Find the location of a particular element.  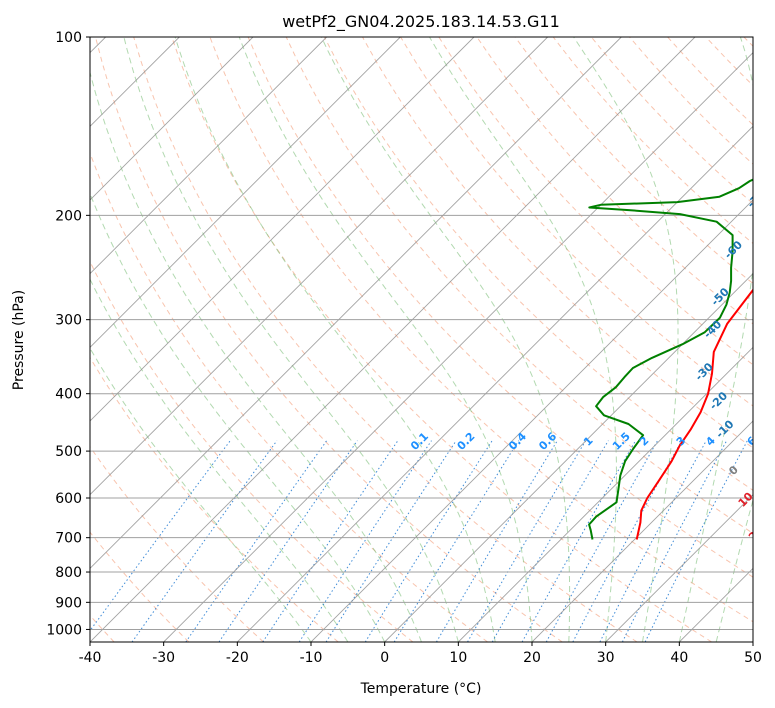

curve-label: -70 is located at coordinates (756, 198).